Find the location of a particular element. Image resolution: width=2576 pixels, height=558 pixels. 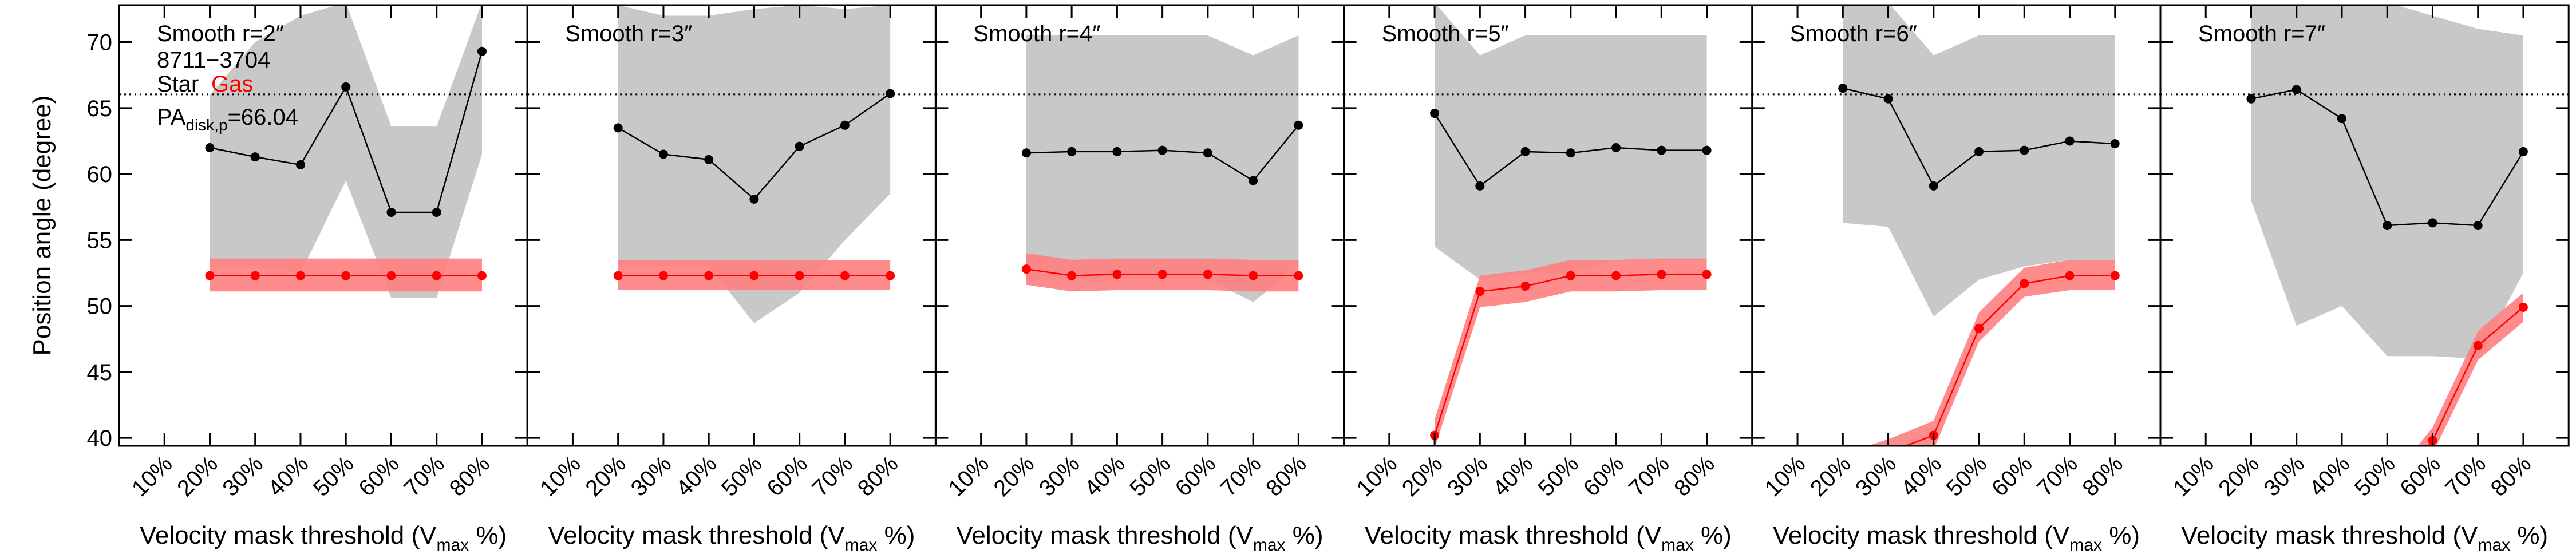

panel-title: Smooth r=6″ is located at coordinates (1853, 33).